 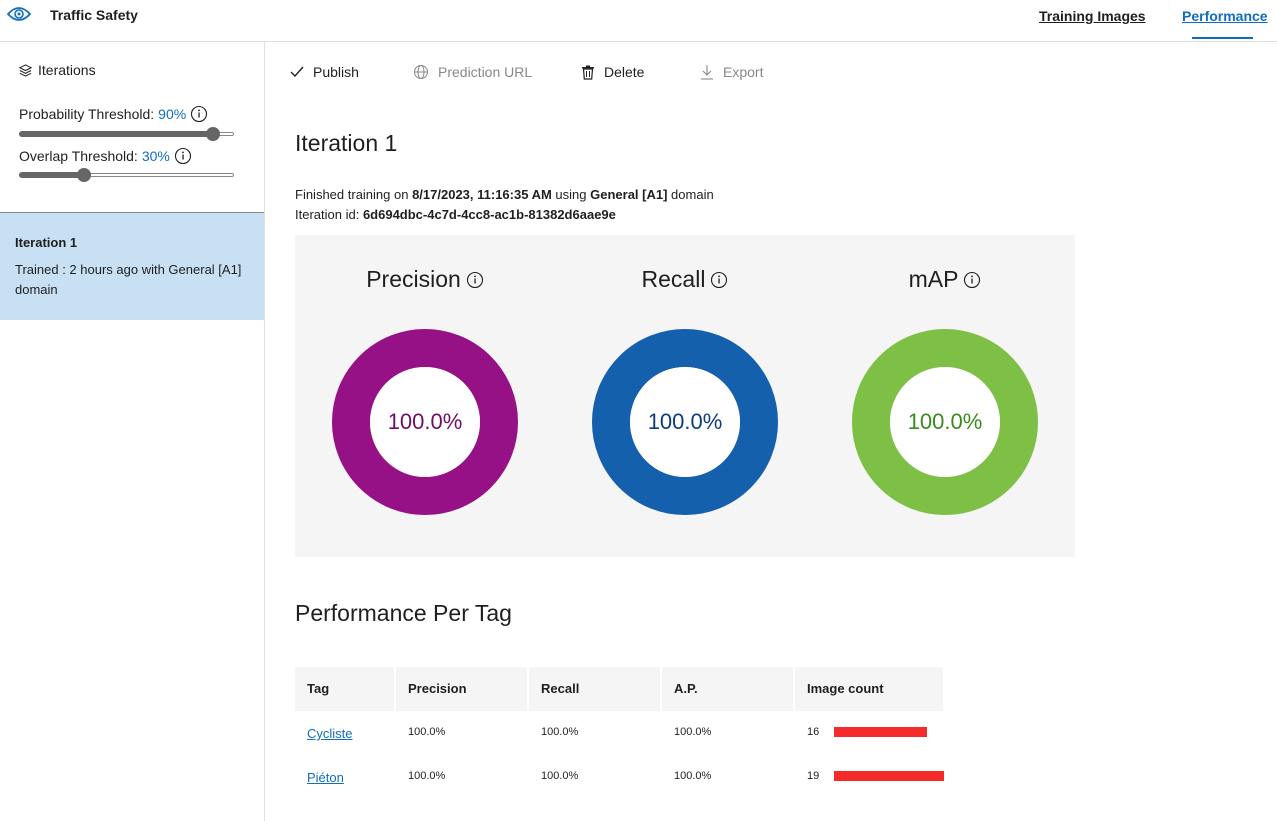 What do you see at coordinates (1092, 16) in the screenshot?
I see `nav-training-images: Training Images` at bounding box center [1092, 16].